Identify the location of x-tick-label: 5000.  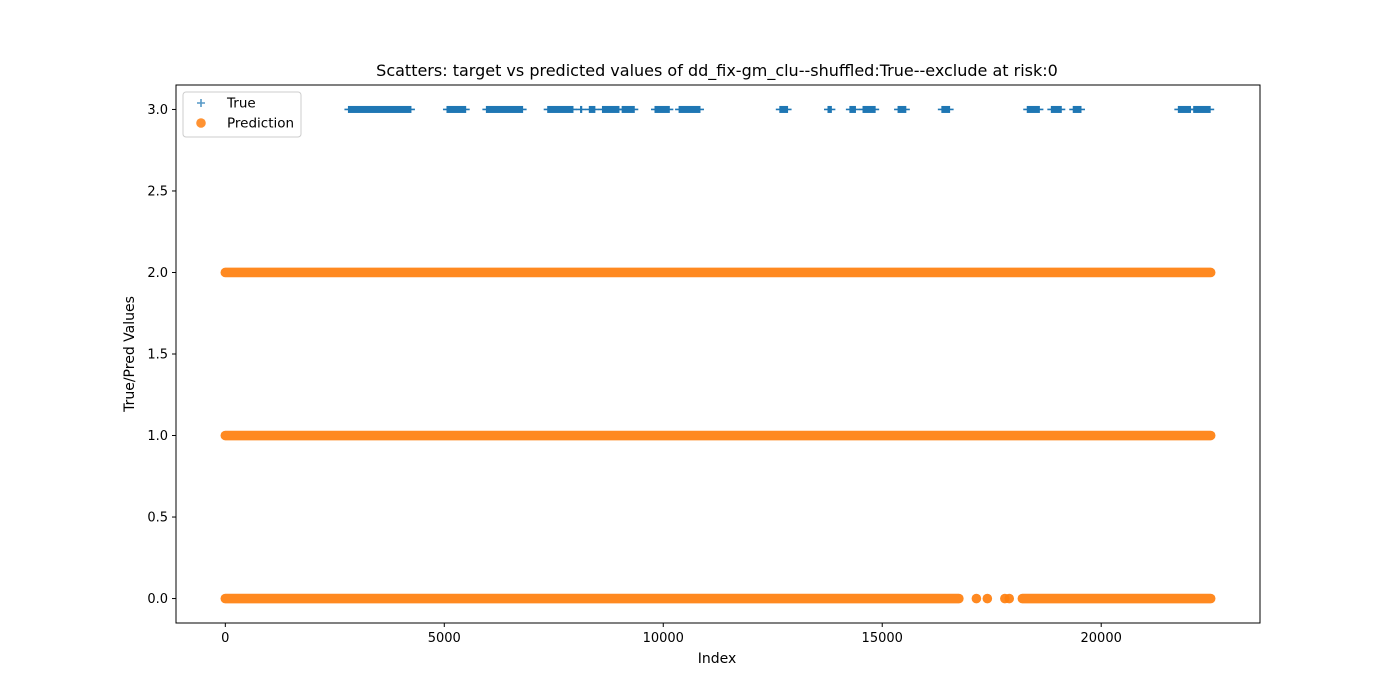
(444, 638).